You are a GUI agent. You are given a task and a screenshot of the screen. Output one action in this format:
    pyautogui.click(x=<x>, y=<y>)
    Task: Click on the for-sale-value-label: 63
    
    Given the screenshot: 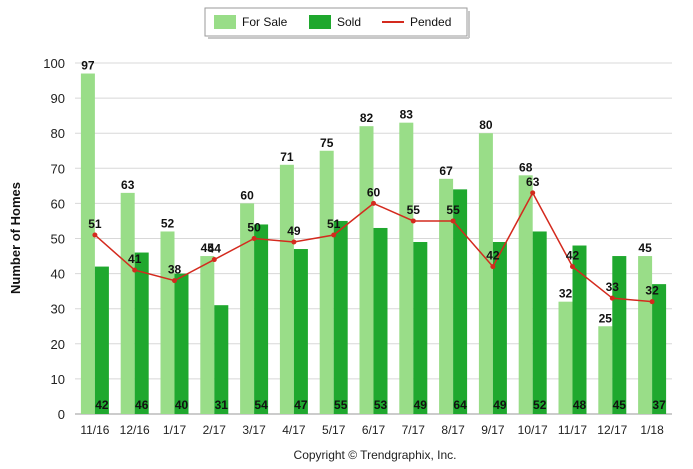 What is the action you would take?
    pyautogui.click(x=128, y=185)
    